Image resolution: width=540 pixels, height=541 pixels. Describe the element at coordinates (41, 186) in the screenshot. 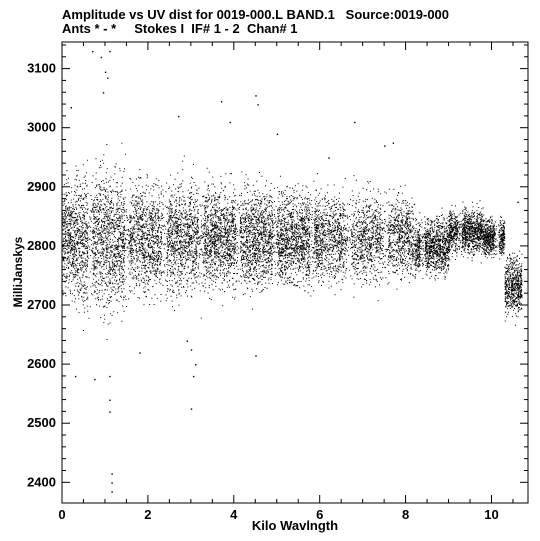

I see `y-tick-label: 2900` at that location.